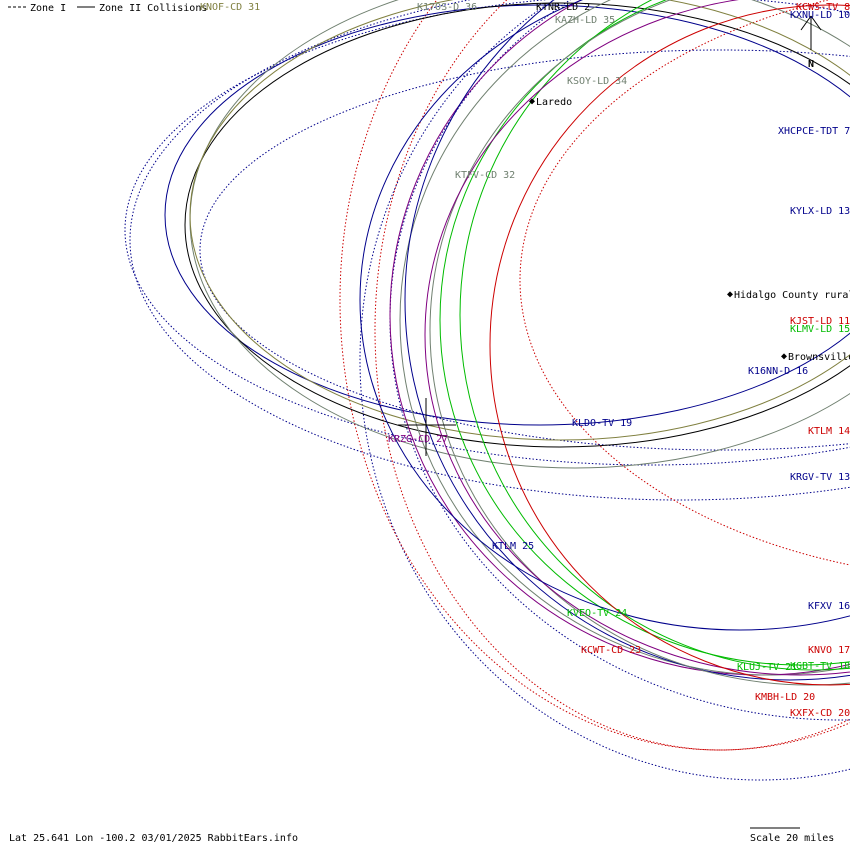 The height and width of the screenshot is (850, 850). Describe the element at coordinates (602, 423) in the screenshot. I see `station-label-kldo-tv-19: KLDO-TV 19` at that location.